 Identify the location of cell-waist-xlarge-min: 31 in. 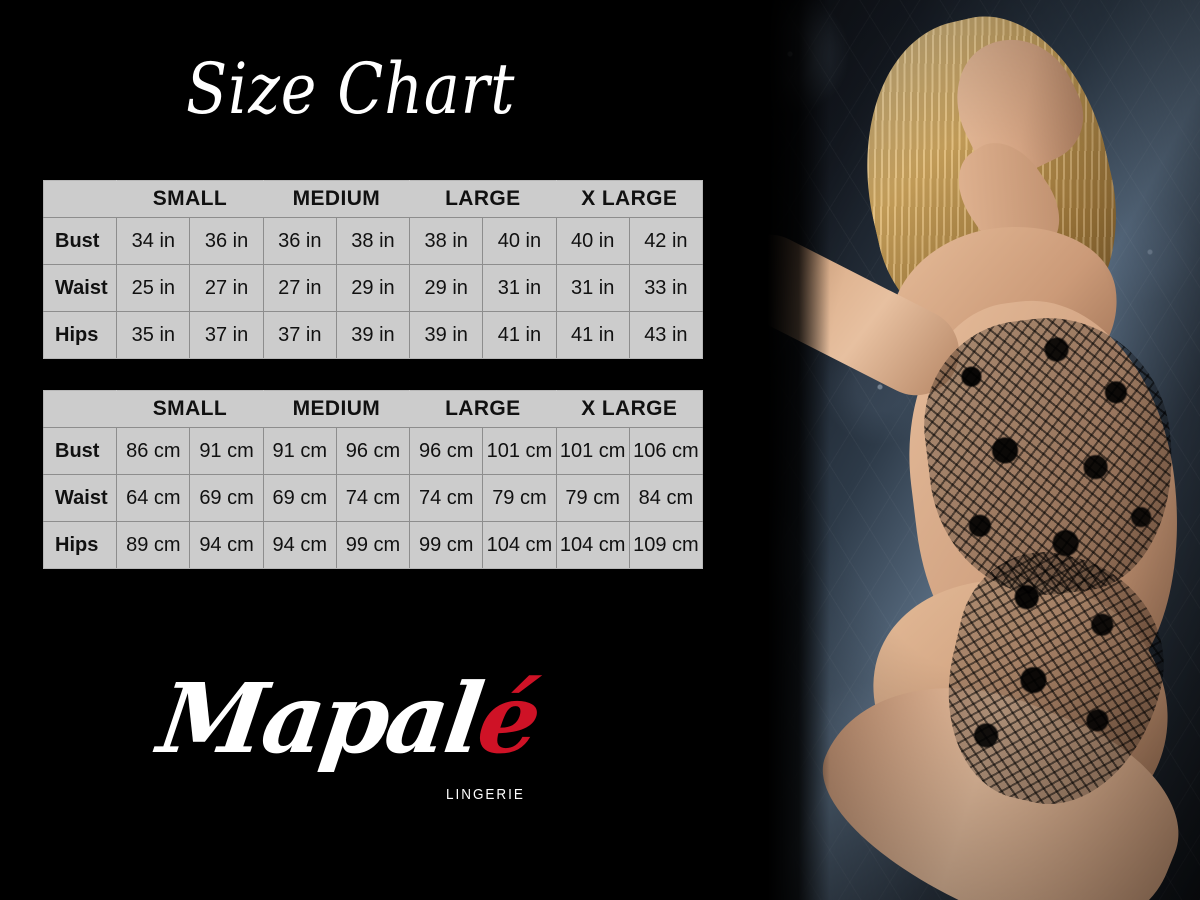
(592, 288).